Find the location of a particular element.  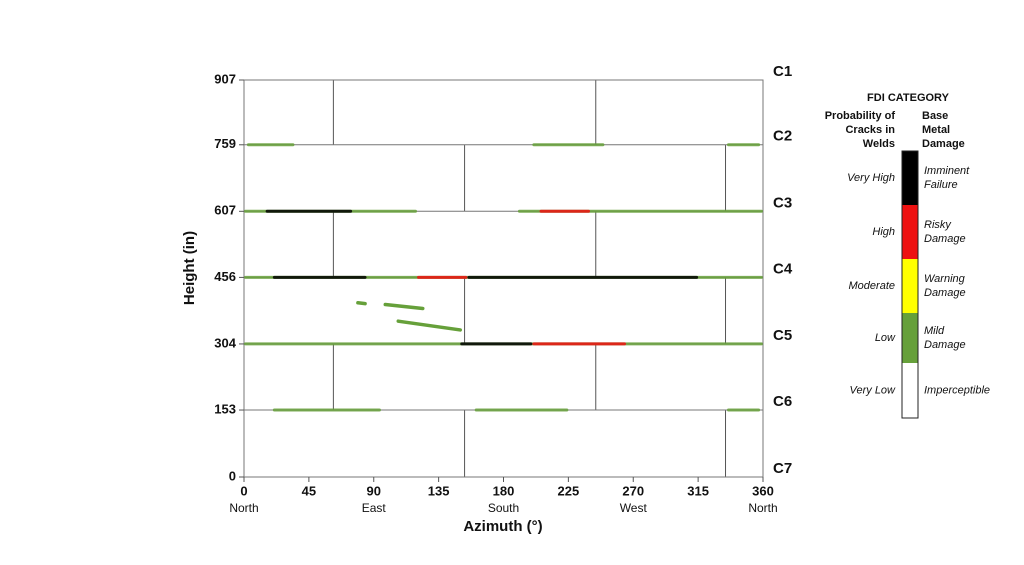

course-label: C2 is located at coordinates (782, 136).